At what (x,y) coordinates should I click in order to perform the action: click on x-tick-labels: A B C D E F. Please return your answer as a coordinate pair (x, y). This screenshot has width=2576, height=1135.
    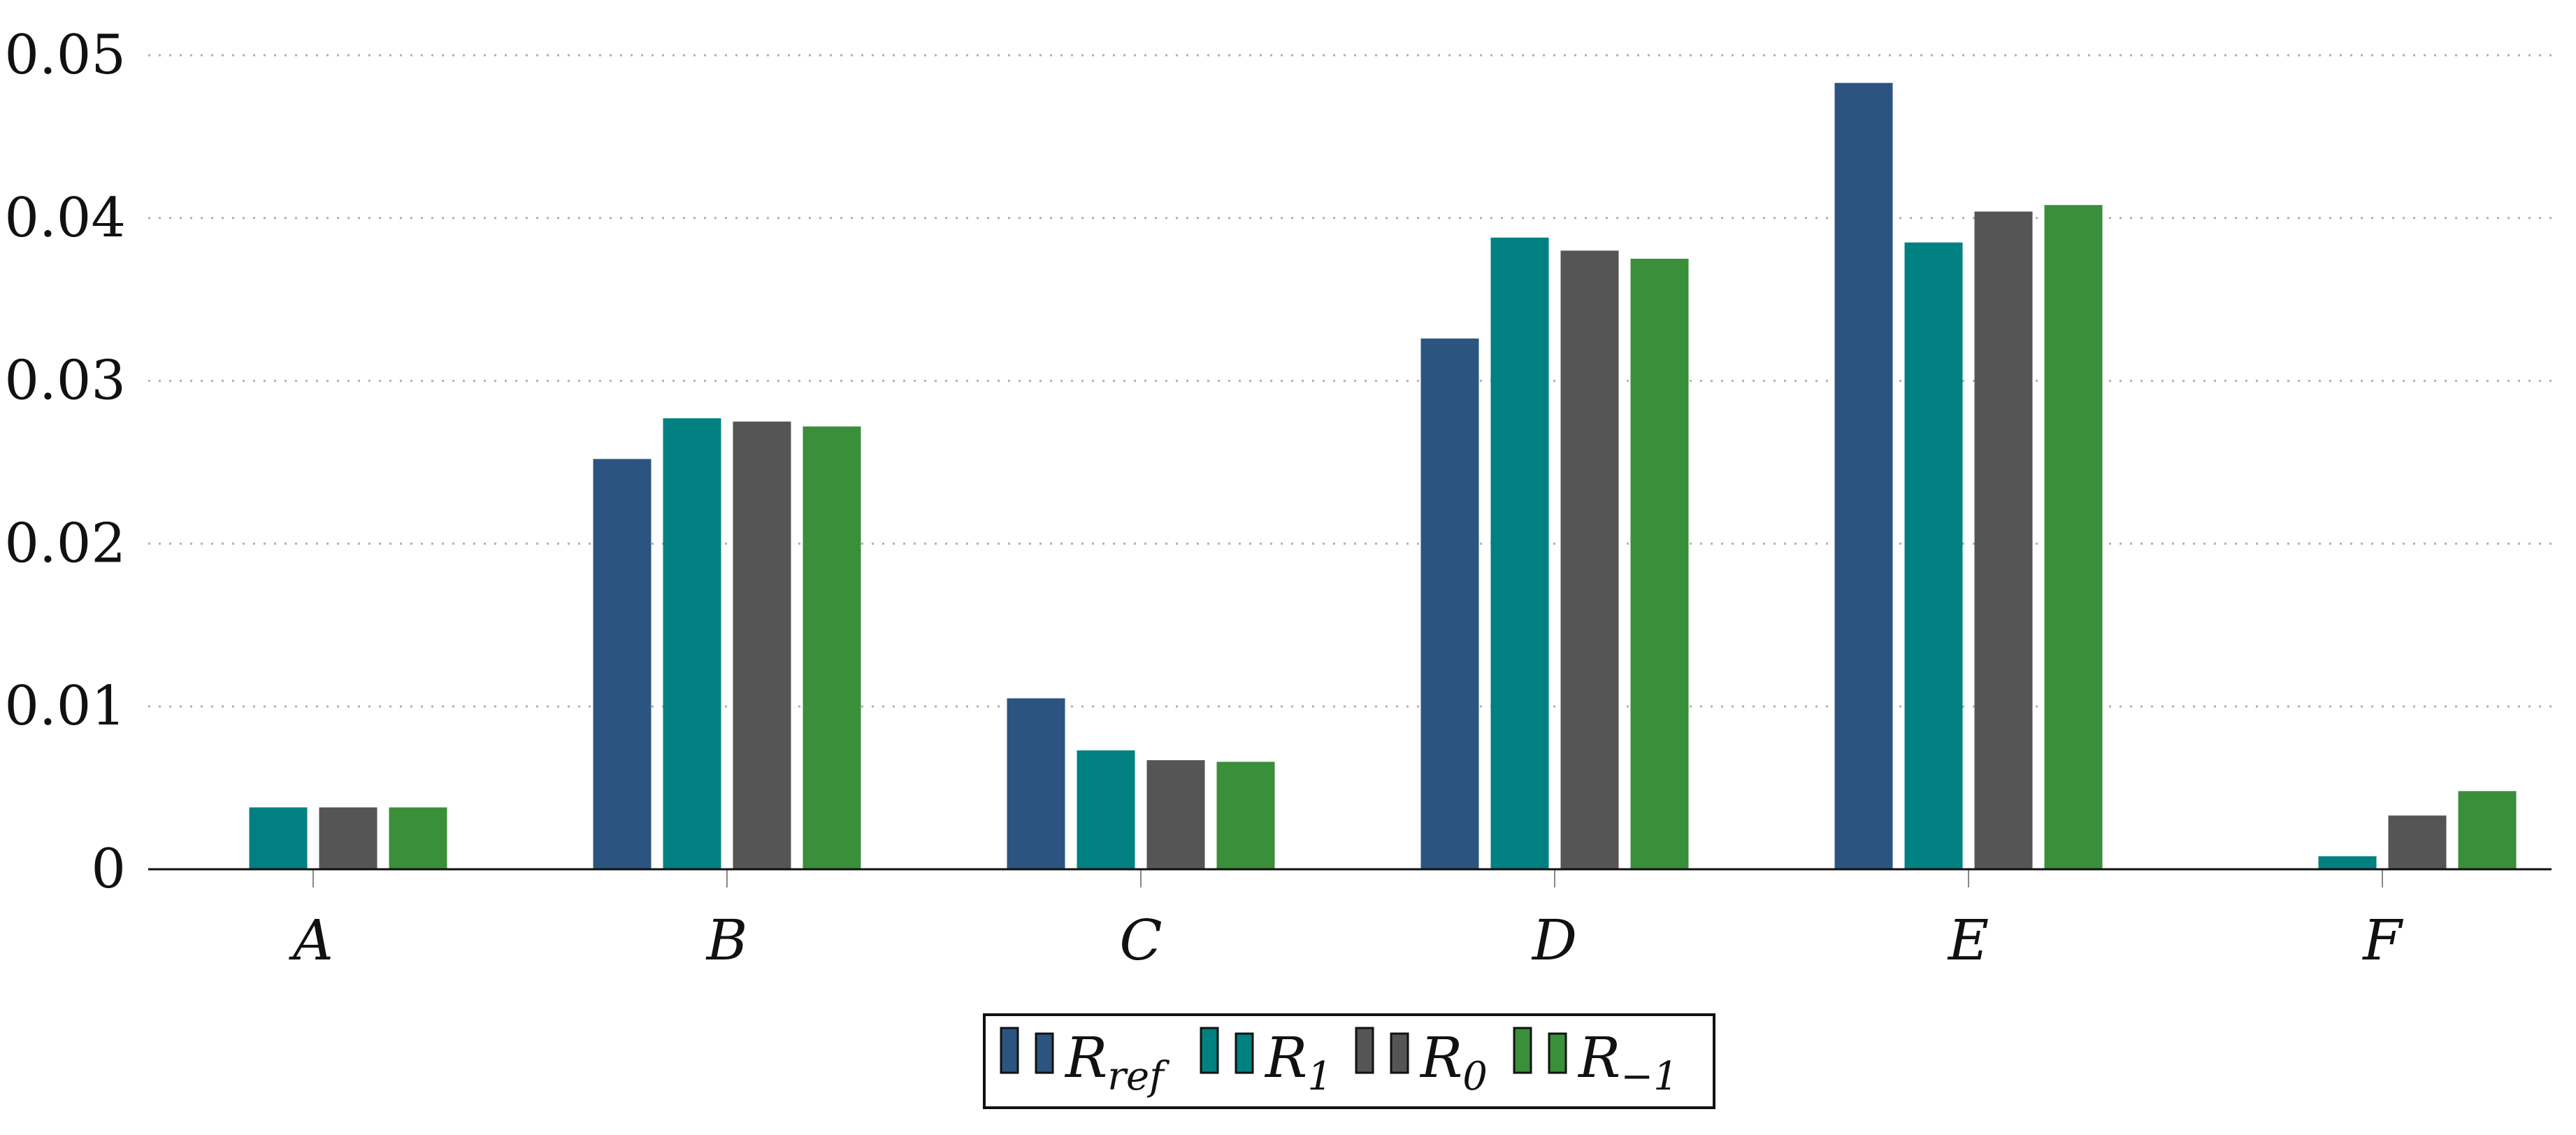
    Looking at the image, I should click on (1345, 940).